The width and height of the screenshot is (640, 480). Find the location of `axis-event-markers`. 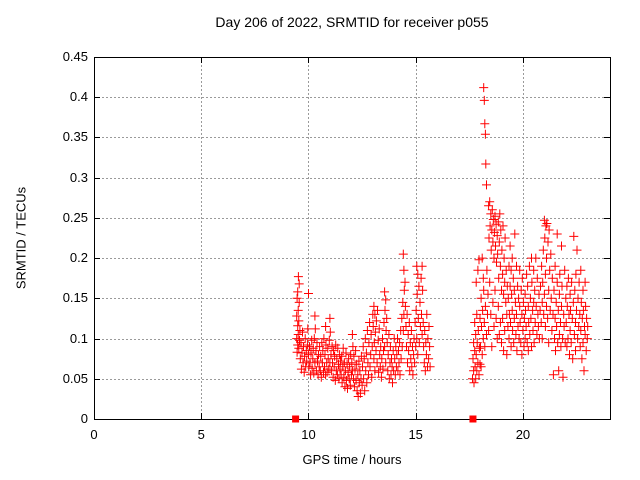

axis-event-markers is located at coordinates (384, 419).